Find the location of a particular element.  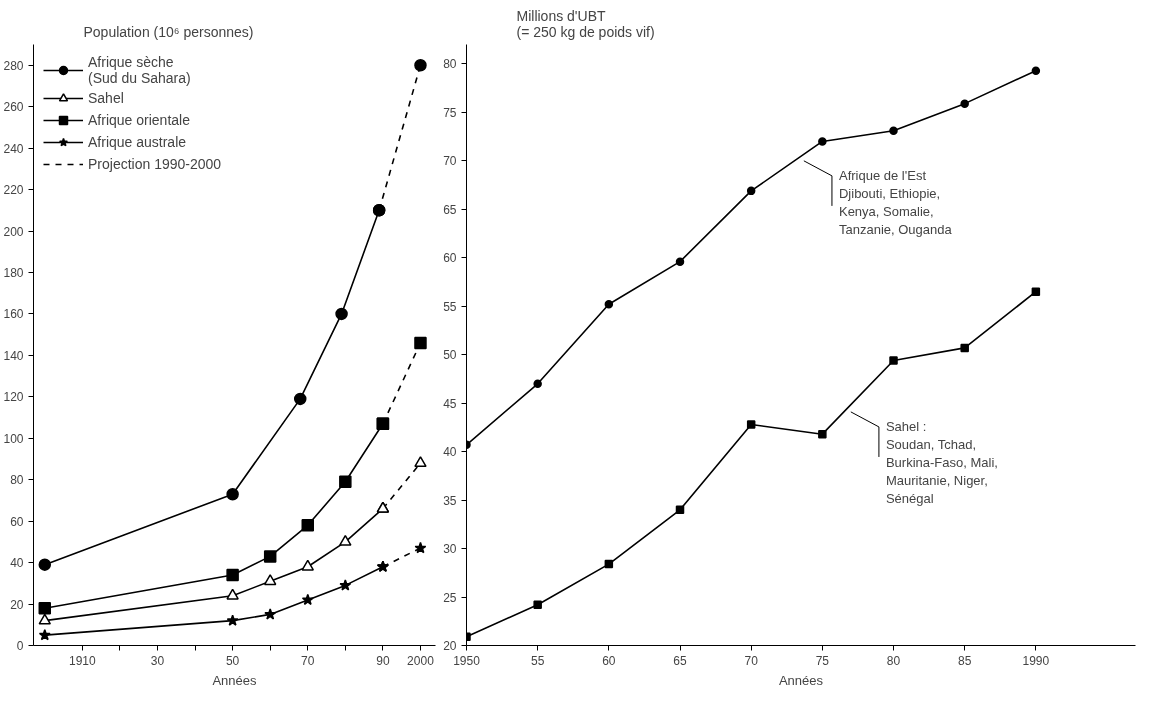

y-tick-label: 140 is located at coordinates (13, 355).